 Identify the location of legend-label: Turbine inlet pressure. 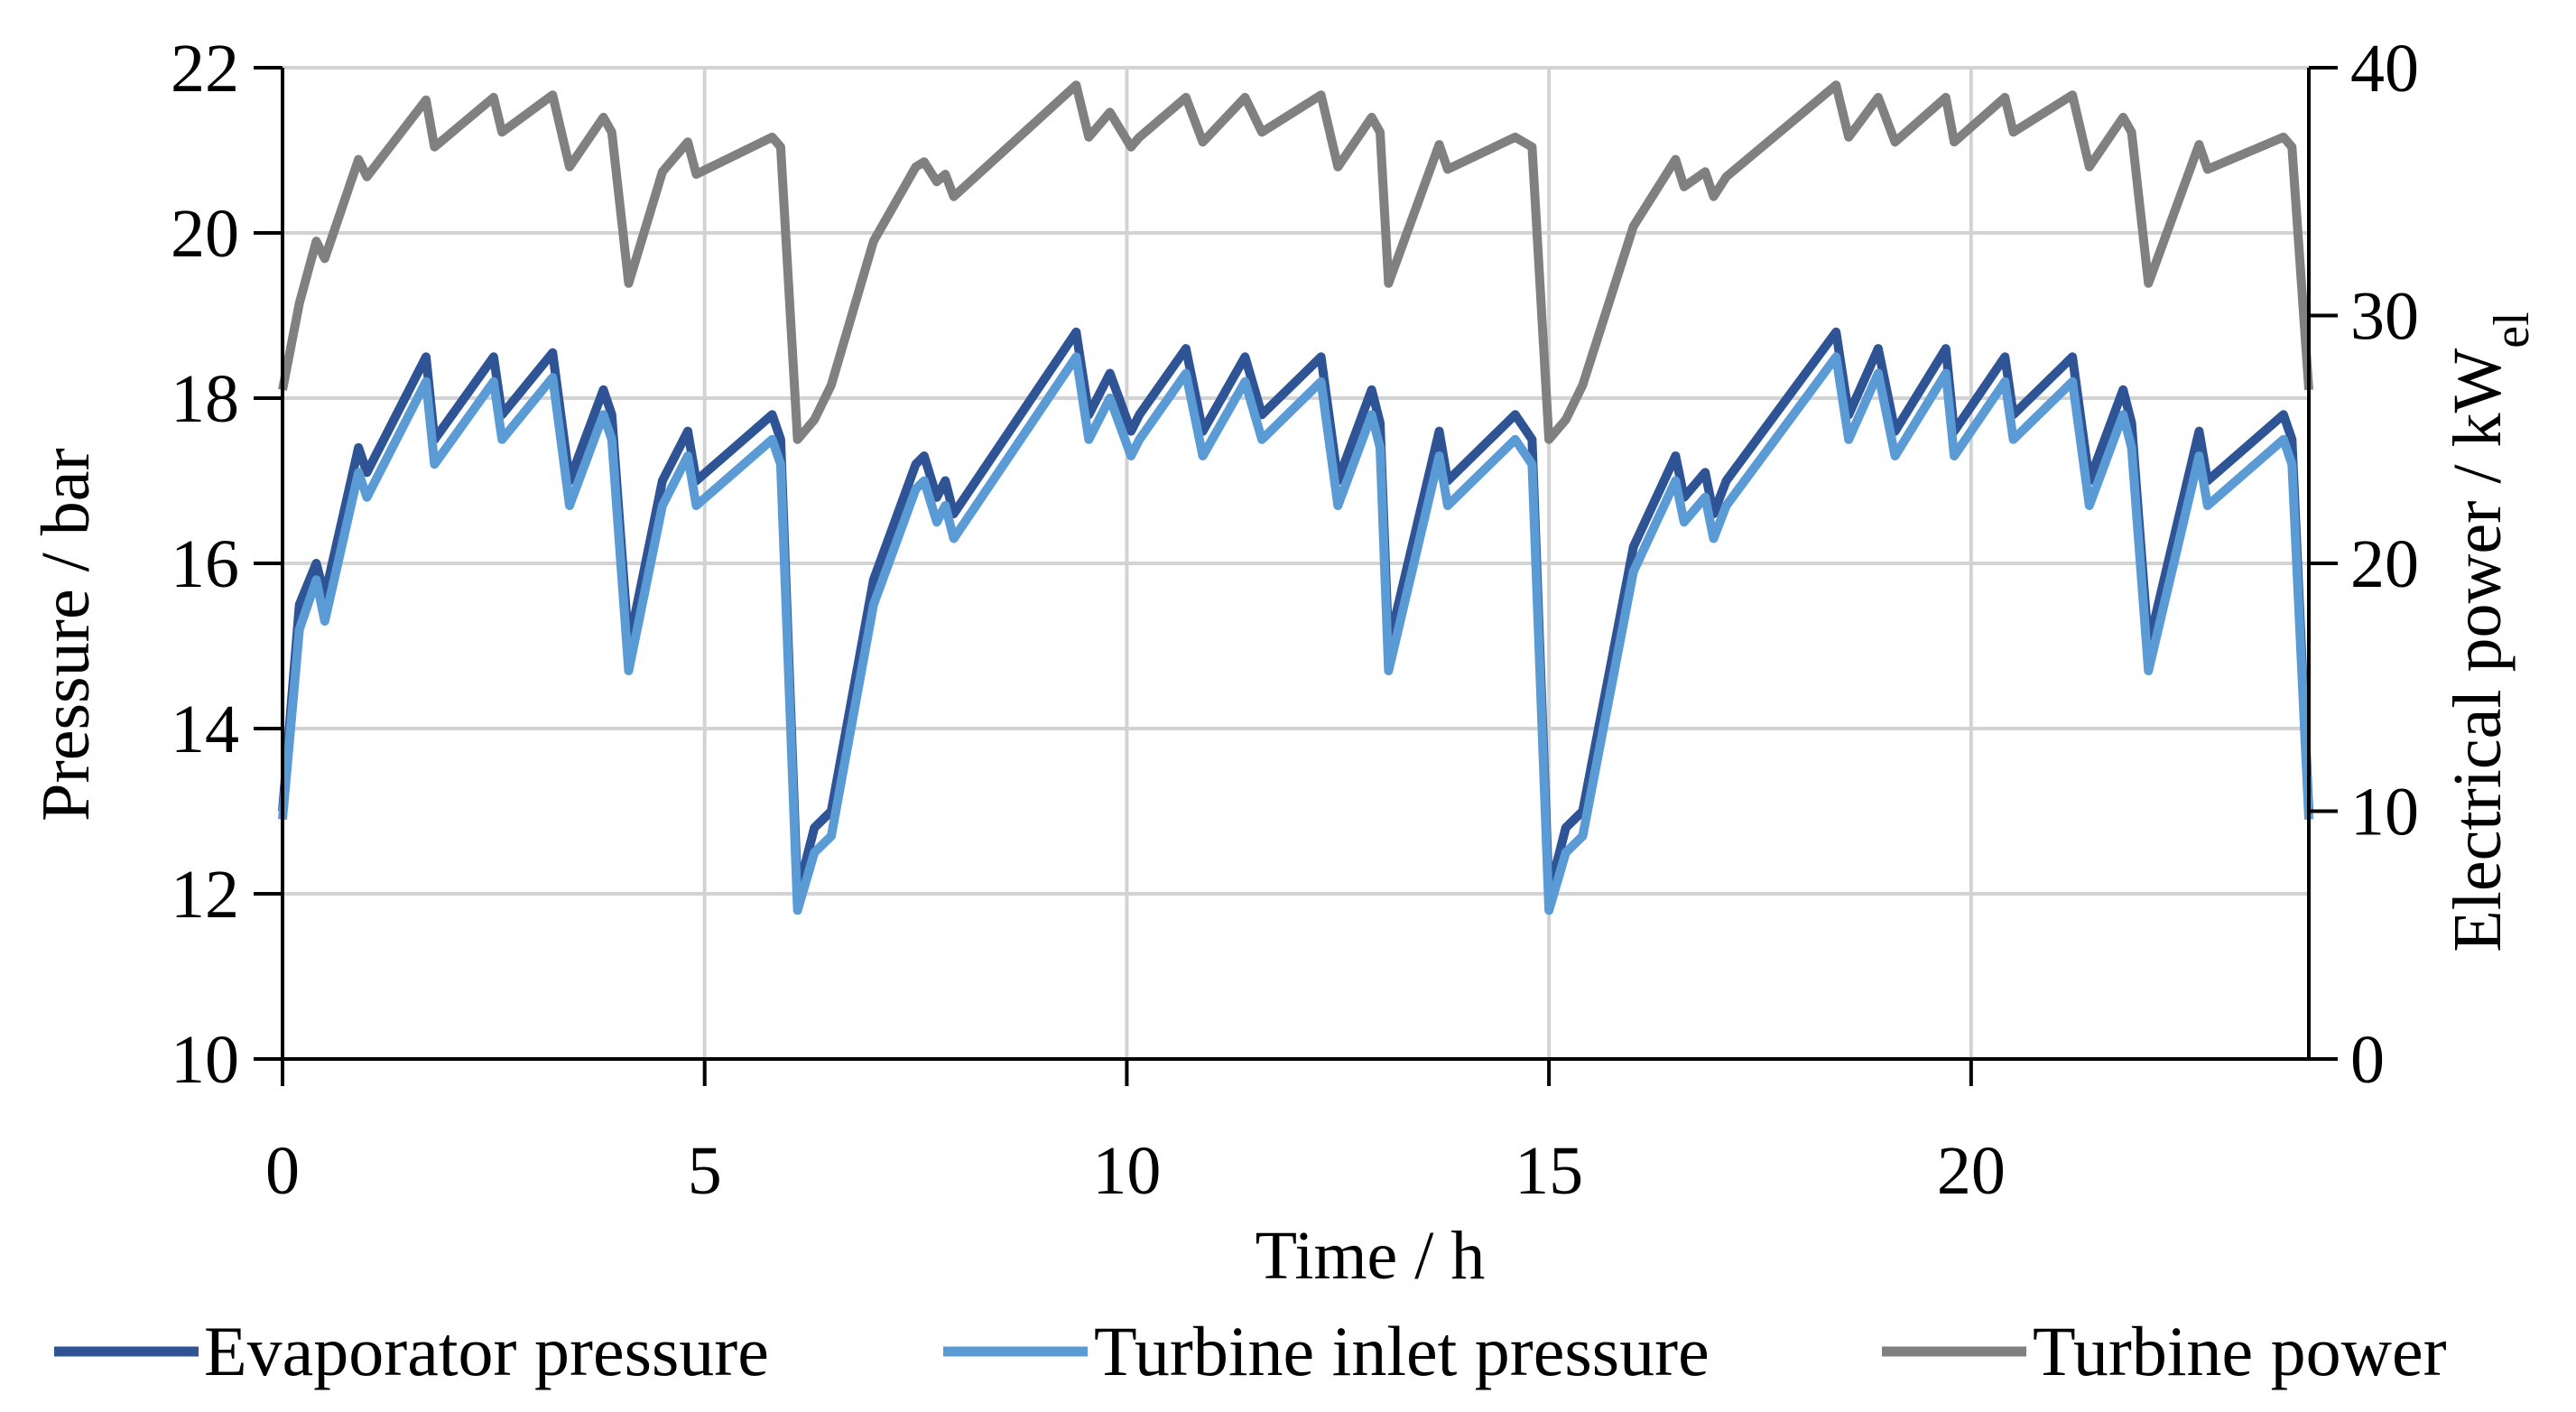
(1402, 1351).